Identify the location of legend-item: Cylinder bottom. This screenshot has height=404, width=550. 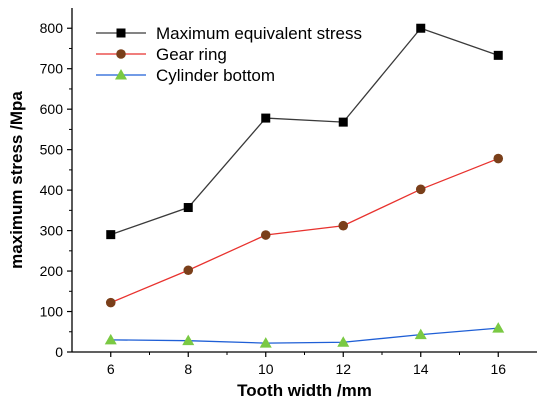
(185, 75).